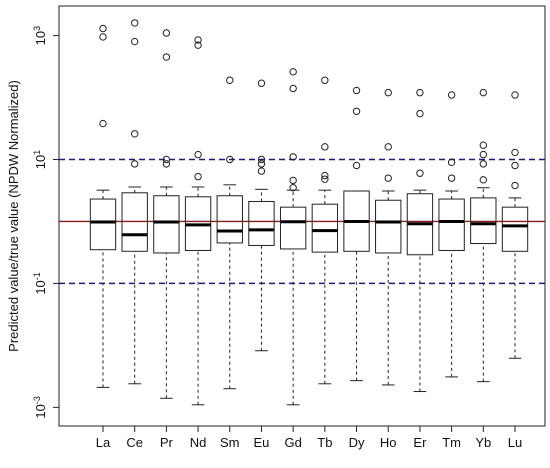 This screenshot has width=550, height=468. I want to click on x-tick-label-Ho: Ho, so click(388, 442).